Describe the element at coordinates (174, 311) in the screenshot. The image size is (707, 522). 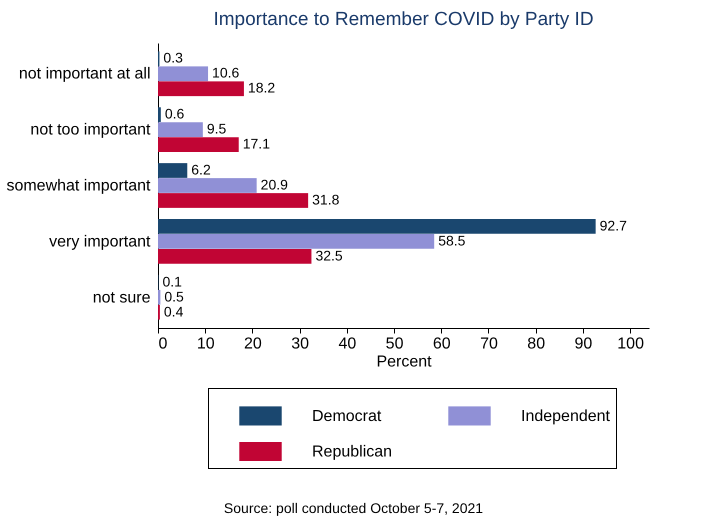
I see `data-label: 0.4` at that location.